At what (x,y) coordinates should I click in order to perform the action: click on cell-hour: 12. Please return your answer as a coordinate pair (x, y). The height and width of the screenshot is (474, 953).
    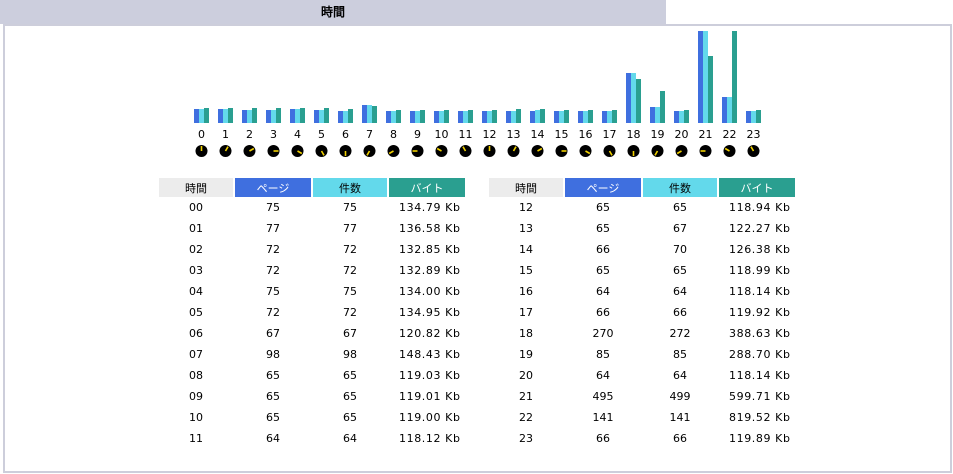
    Looking at the image, I should click on (526, 207).